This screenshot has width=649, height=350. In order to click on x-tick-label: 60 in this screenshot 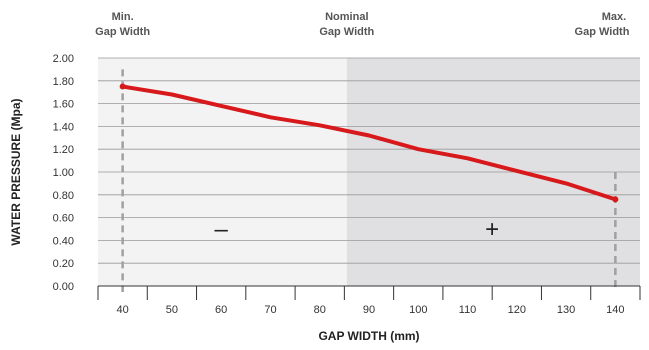, I will do `click(221, 310)`.